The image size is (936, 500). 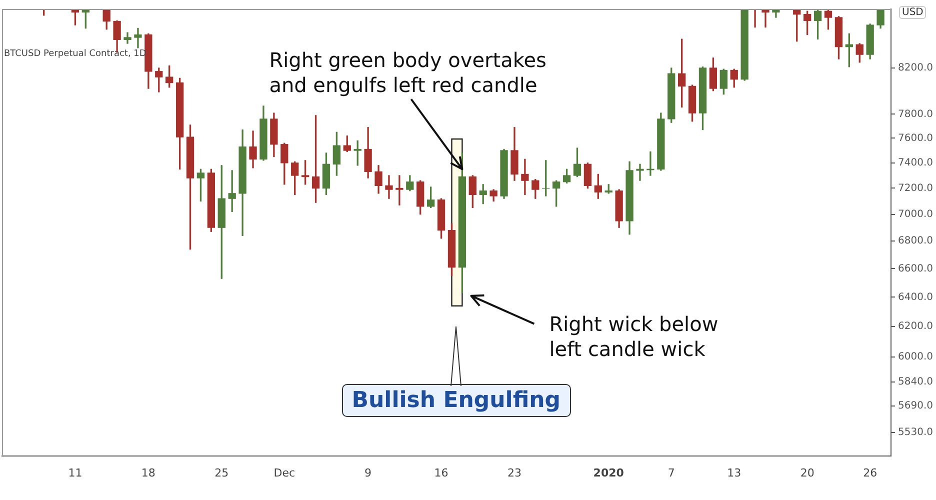 What do you see at coordinates (285, 473) in the screenshot?
I see `x-tick-label: Dec` at bounding box center [285, 473].